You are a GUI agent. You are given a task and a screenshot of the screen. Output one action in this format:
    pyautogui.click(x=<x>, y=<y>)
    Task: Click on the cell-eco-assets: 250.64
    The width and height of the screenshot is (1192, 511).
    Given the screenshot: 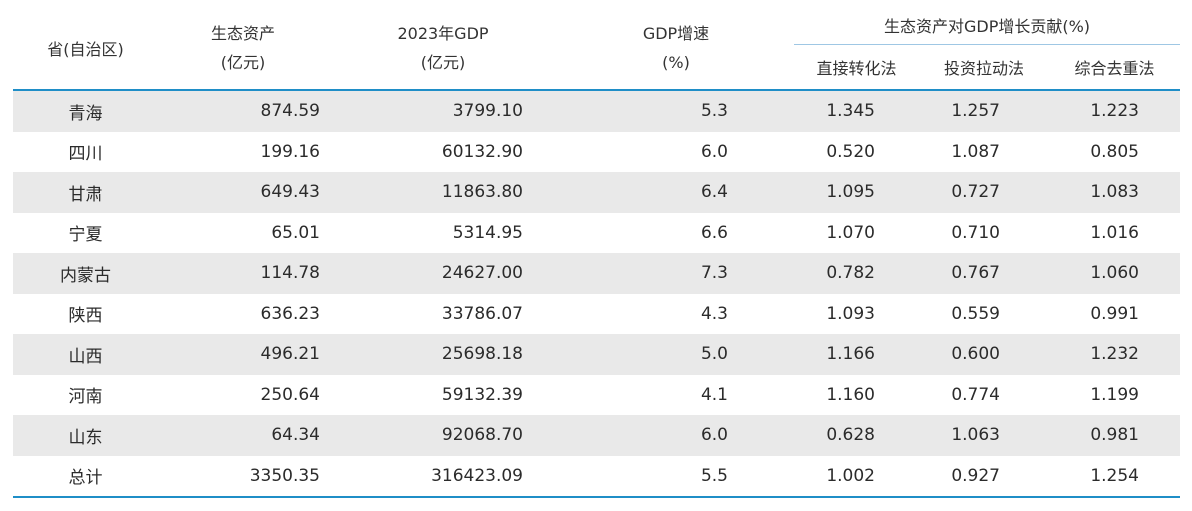 What is the action you would take?
    pyautogui.click(x=290, y=394)
    